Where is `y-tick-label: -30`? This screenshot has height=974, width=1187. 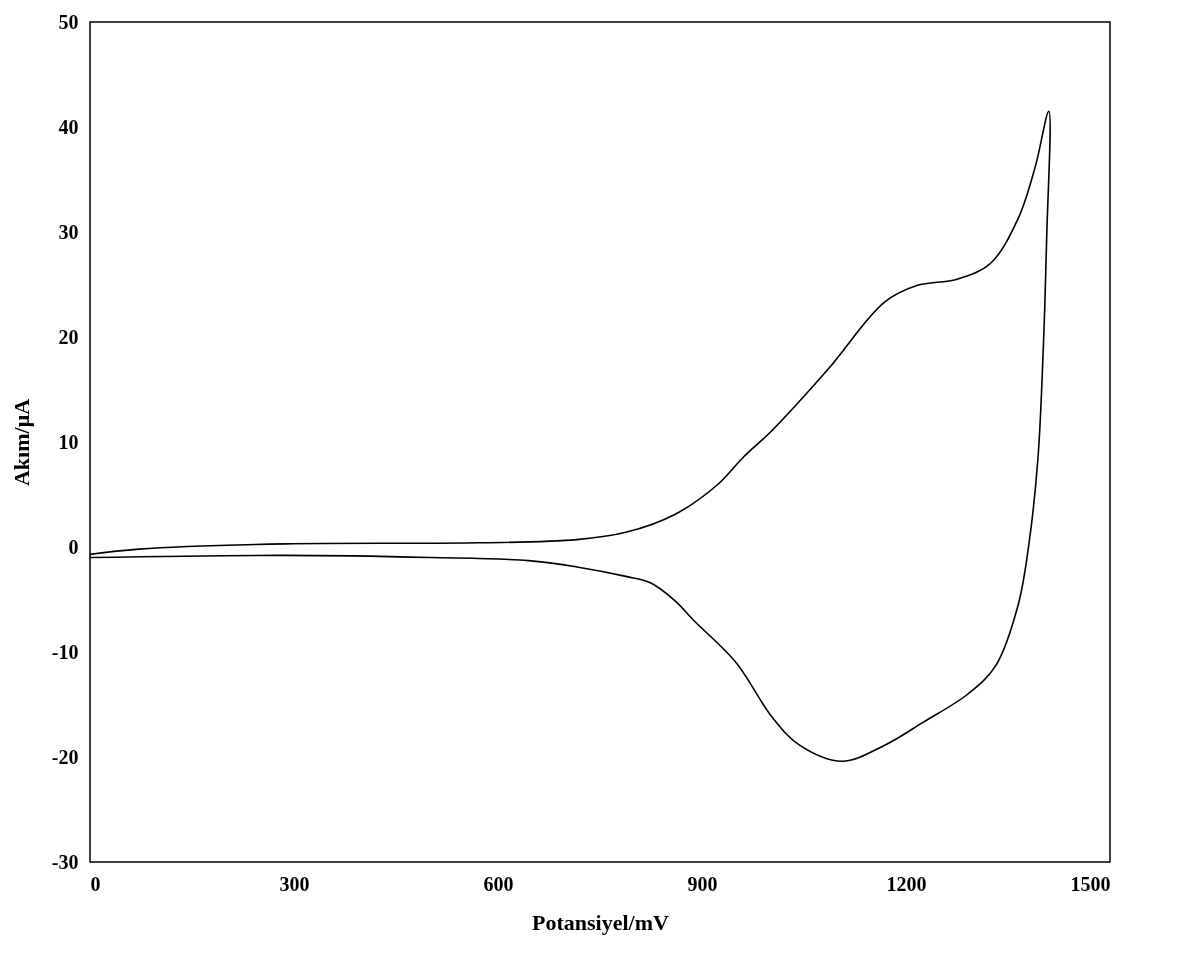
y-tick-label: -30 is located at coordinates (65, 861).